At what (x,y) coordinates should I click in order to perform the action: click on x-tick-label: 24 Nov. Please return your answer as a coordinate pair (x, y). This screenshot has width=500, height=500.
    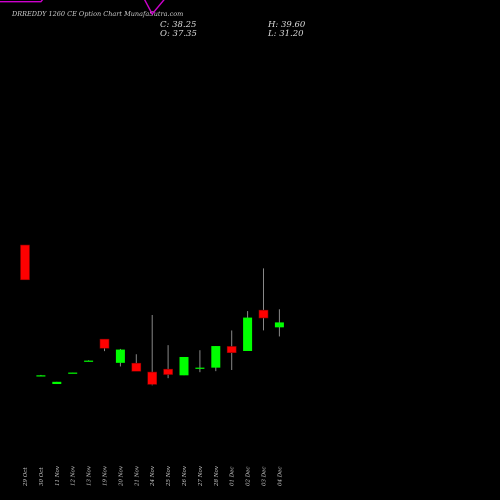
    Looking at the image, I should click on (153, 476).